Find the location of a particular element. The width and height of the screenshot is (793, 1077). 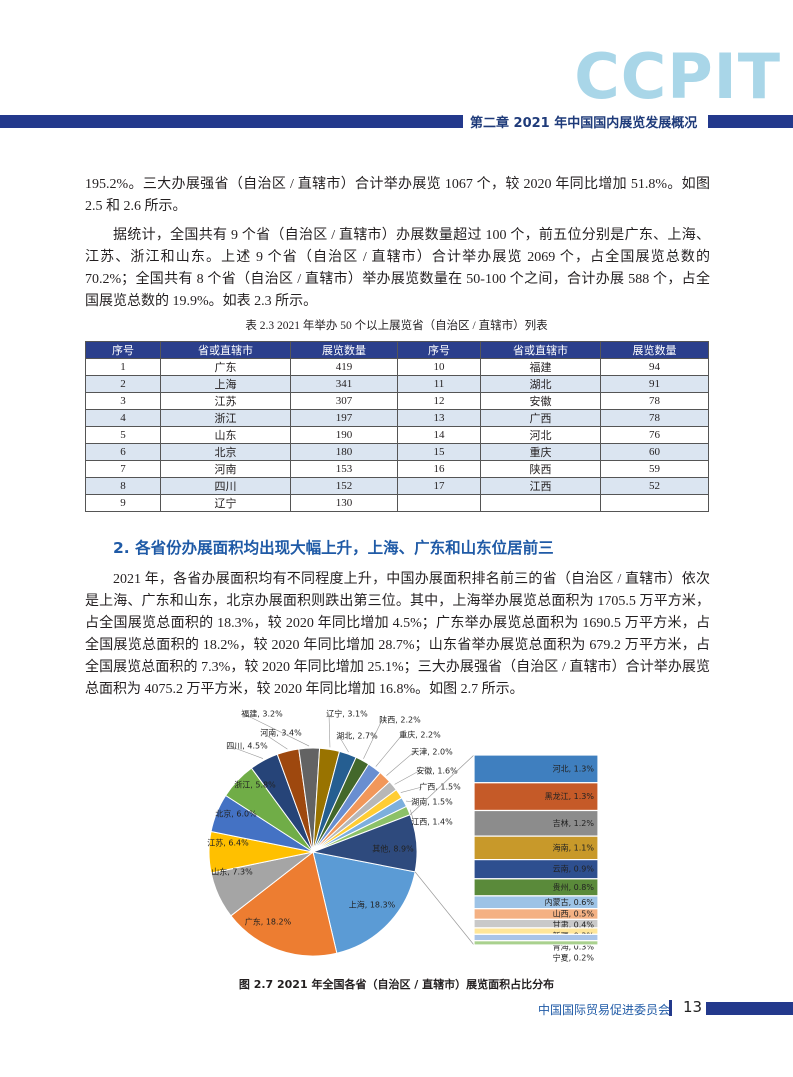

chapter-title: 第二章 2021 年中国国内展览发展概况 is located at coordinates (584, 123).